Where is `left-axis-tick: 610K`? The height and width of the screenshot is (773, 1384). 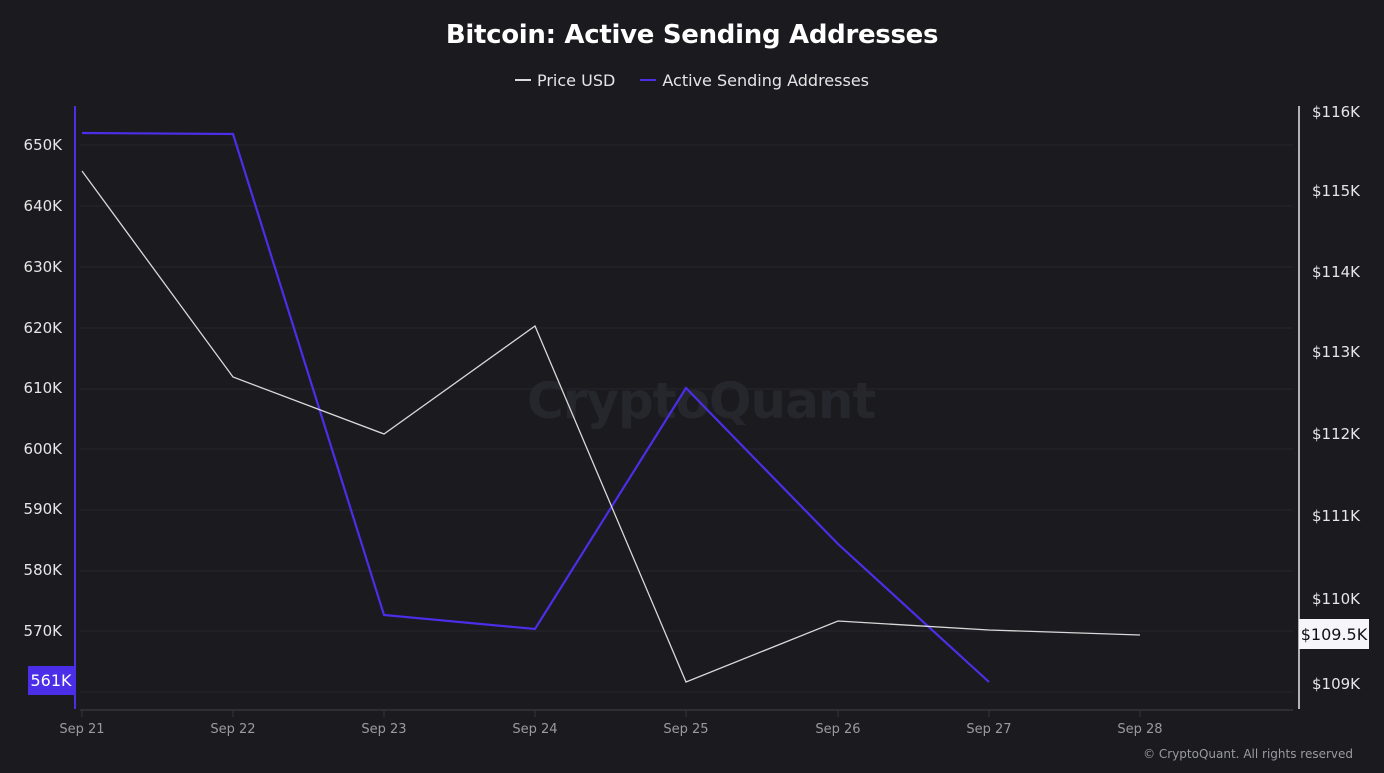
left-axis-tick: 610K is located at coordinates (42, 388).